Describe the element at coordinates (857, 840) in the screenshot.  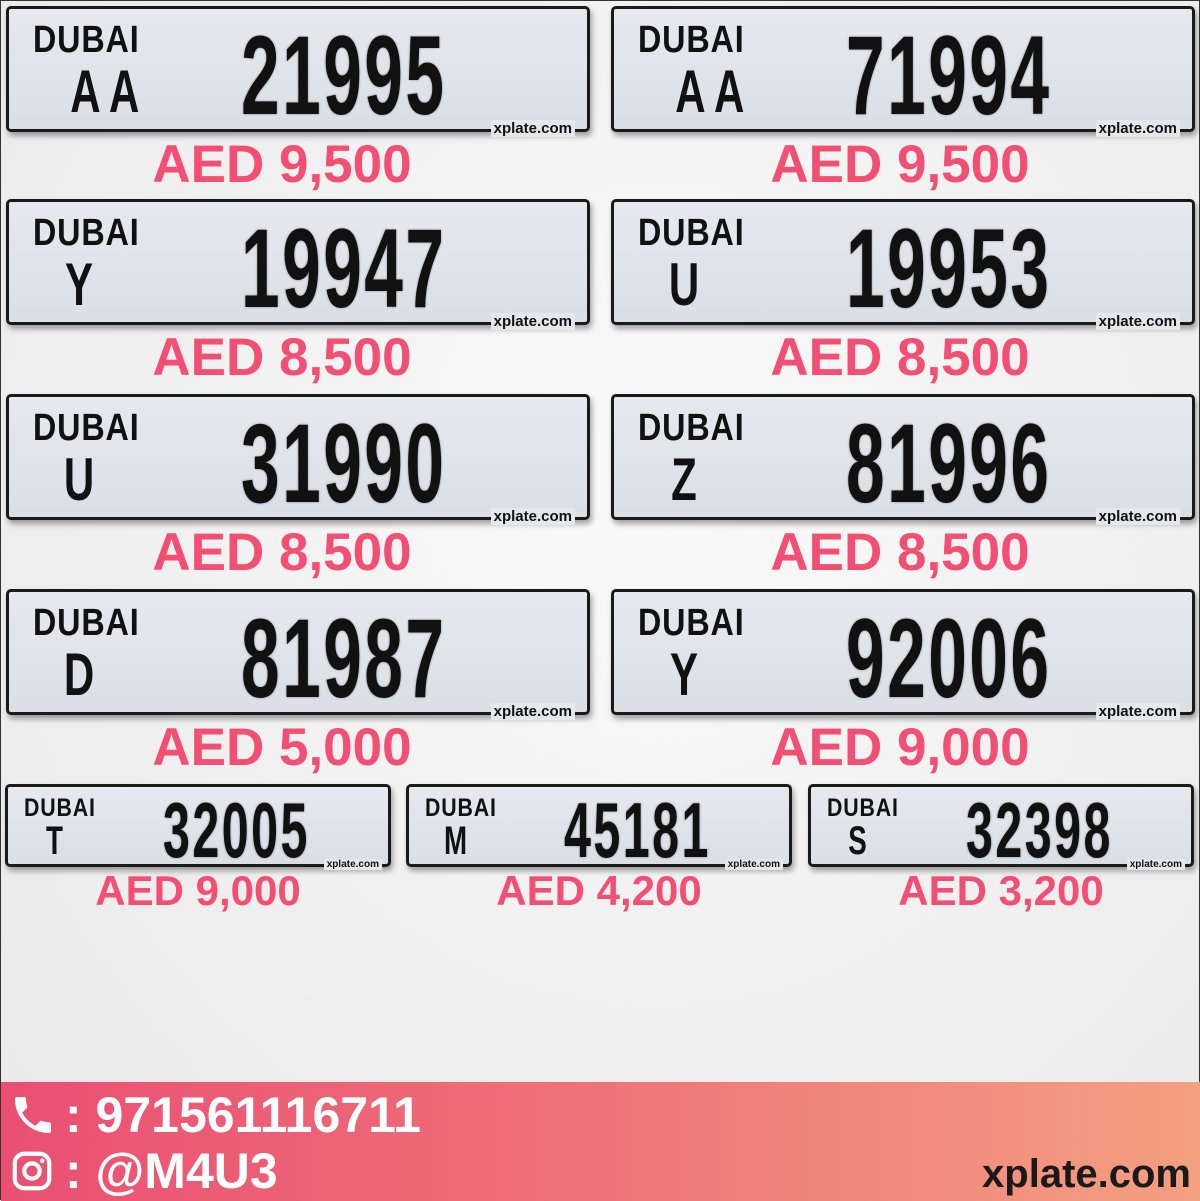
I see `plate-code: S` at that location.